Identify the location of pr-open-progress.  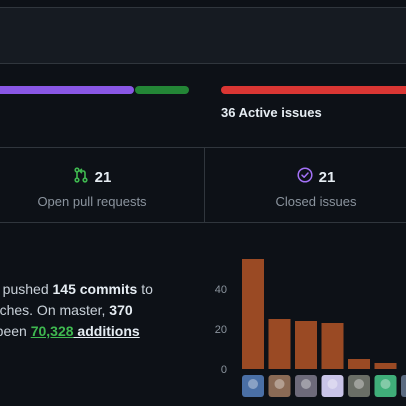
(162, 90).